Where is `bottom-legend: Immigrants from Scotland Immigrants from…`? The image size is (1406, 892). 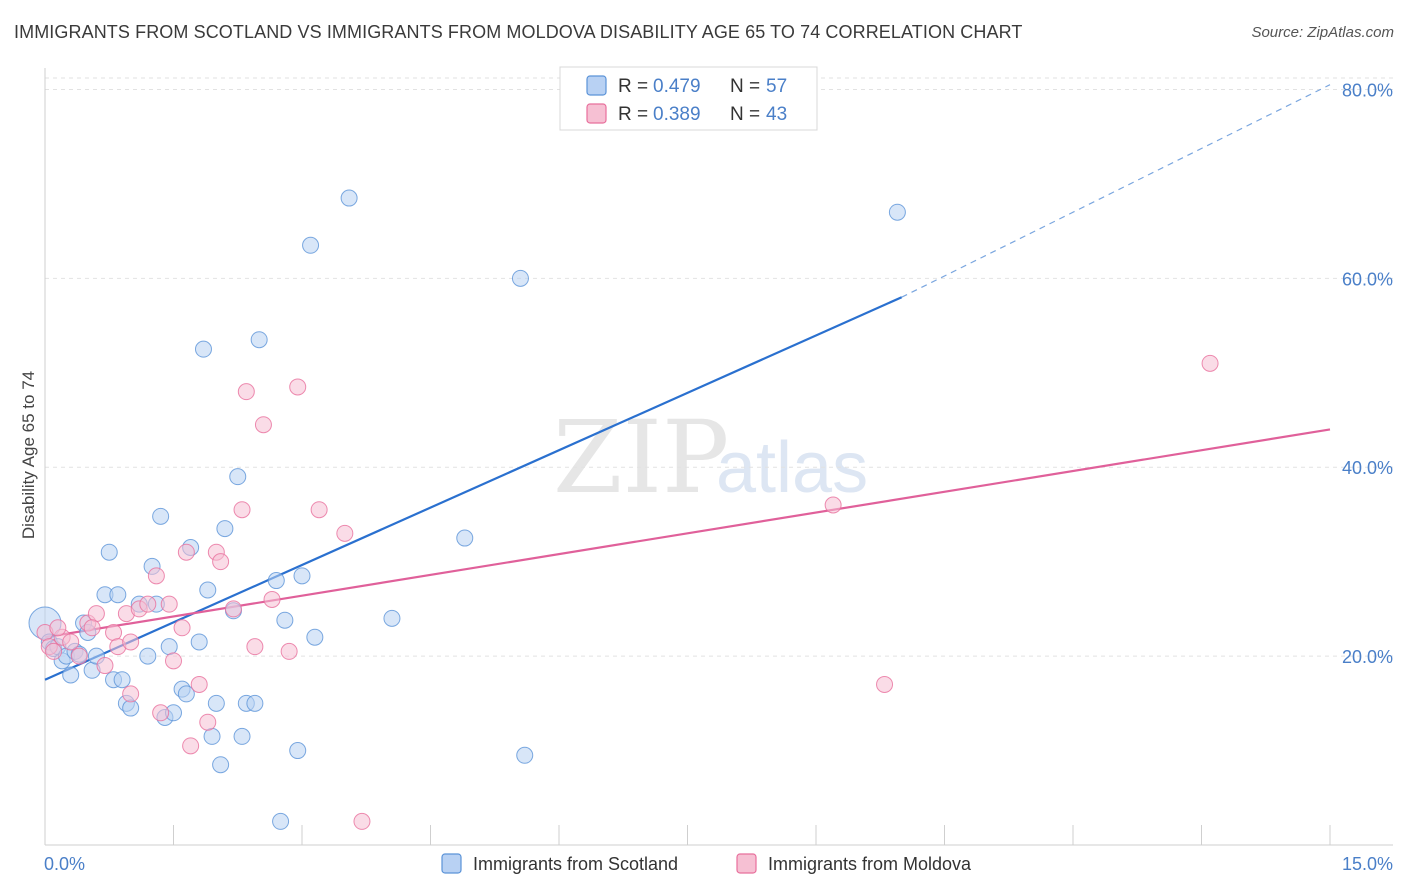
bottom-legend: Immigrants from Scotland Immigrants from… is located at coordinates (706, 863).